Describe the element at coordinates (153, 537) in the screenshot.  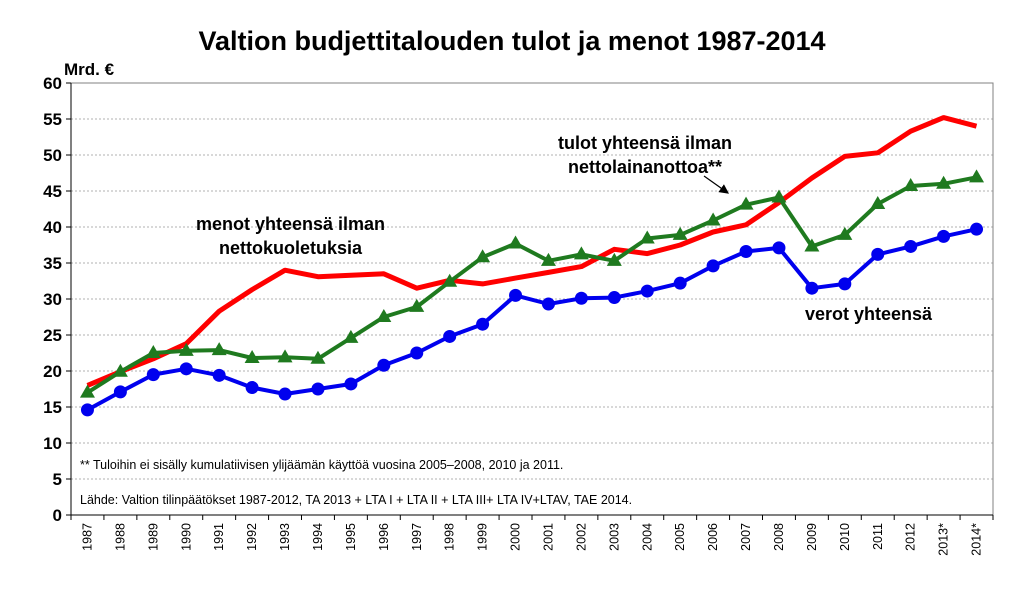
I see `x-tick-label: 1989` at that location.